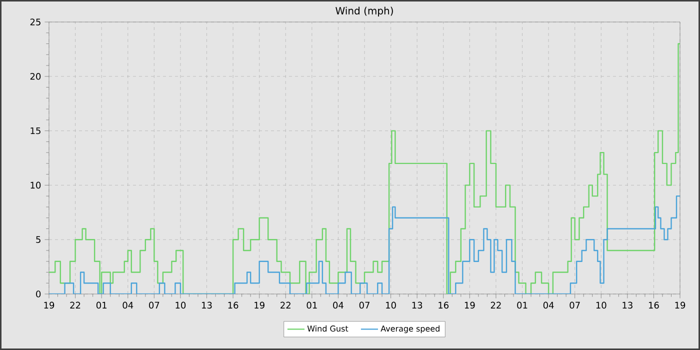 The width and height of the screenshot is (700, 350). I want to click on y-tick-label: 0, so click(38, 294).